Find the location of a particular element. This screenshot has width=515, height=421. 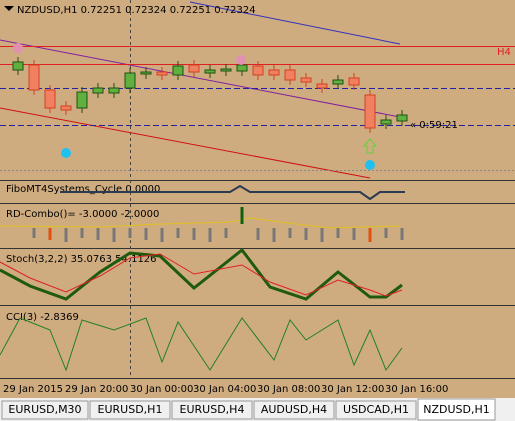

menu-arrow is located at coordinates (9, 8).